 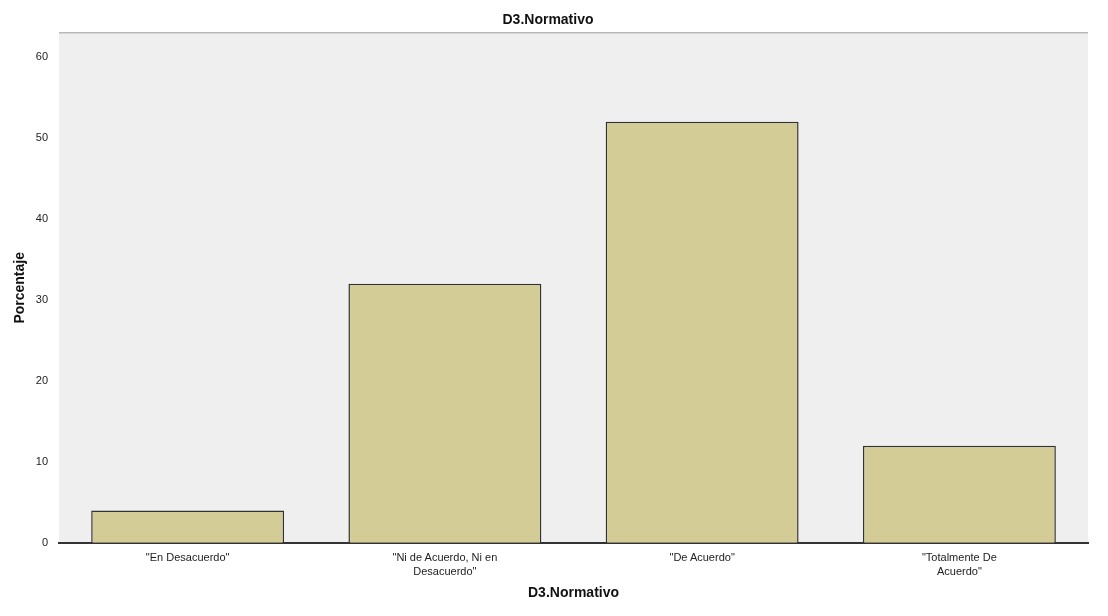 I want to click on x-axis-title: D3.Normativo, so click(x=574, y=592).